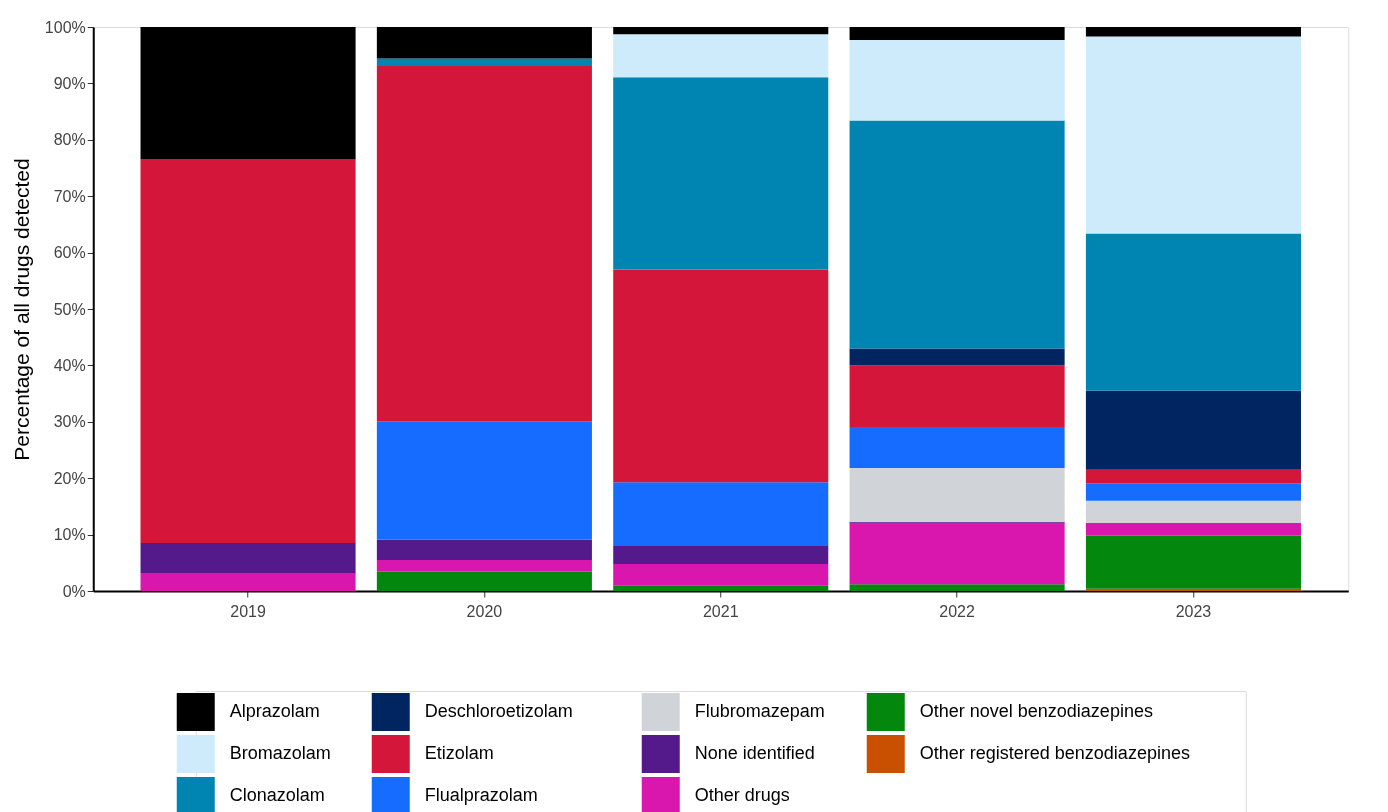  What do you see at coordinates (69, 253) in the screenshot?
I see `y-tick-label: 60%` at bounding box center [69, 253].